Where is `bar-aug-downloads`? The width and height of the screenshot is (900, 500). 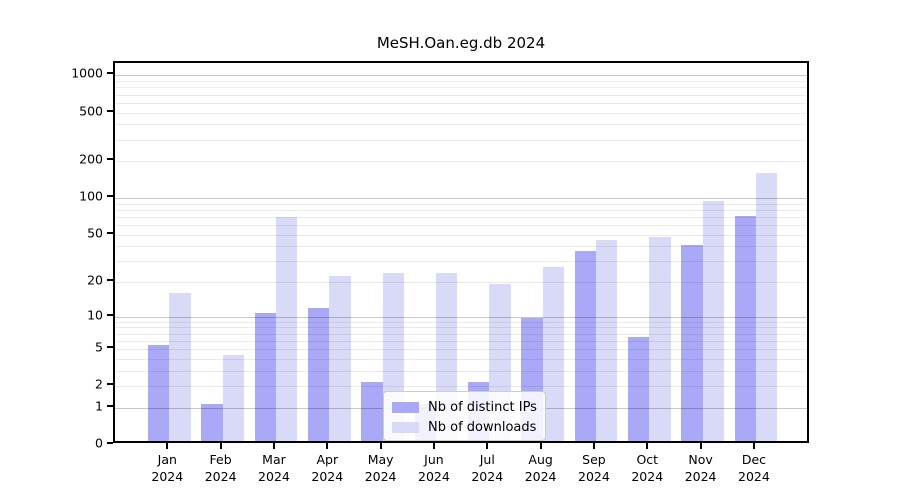
bar-aug-downloads is located at coordinates (553, 353).